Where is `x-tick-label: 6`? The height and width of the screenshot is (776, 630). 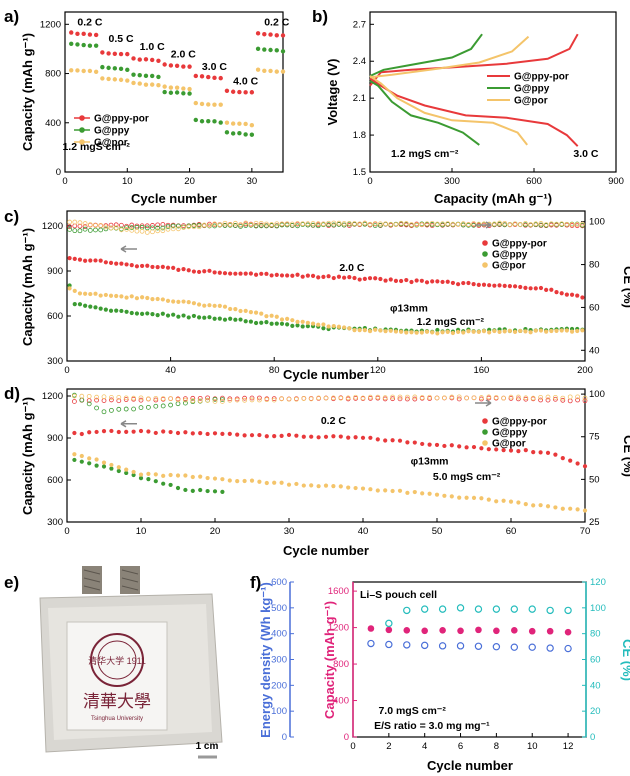 x-tick-label: 6 is located at coordinates (460, 746).